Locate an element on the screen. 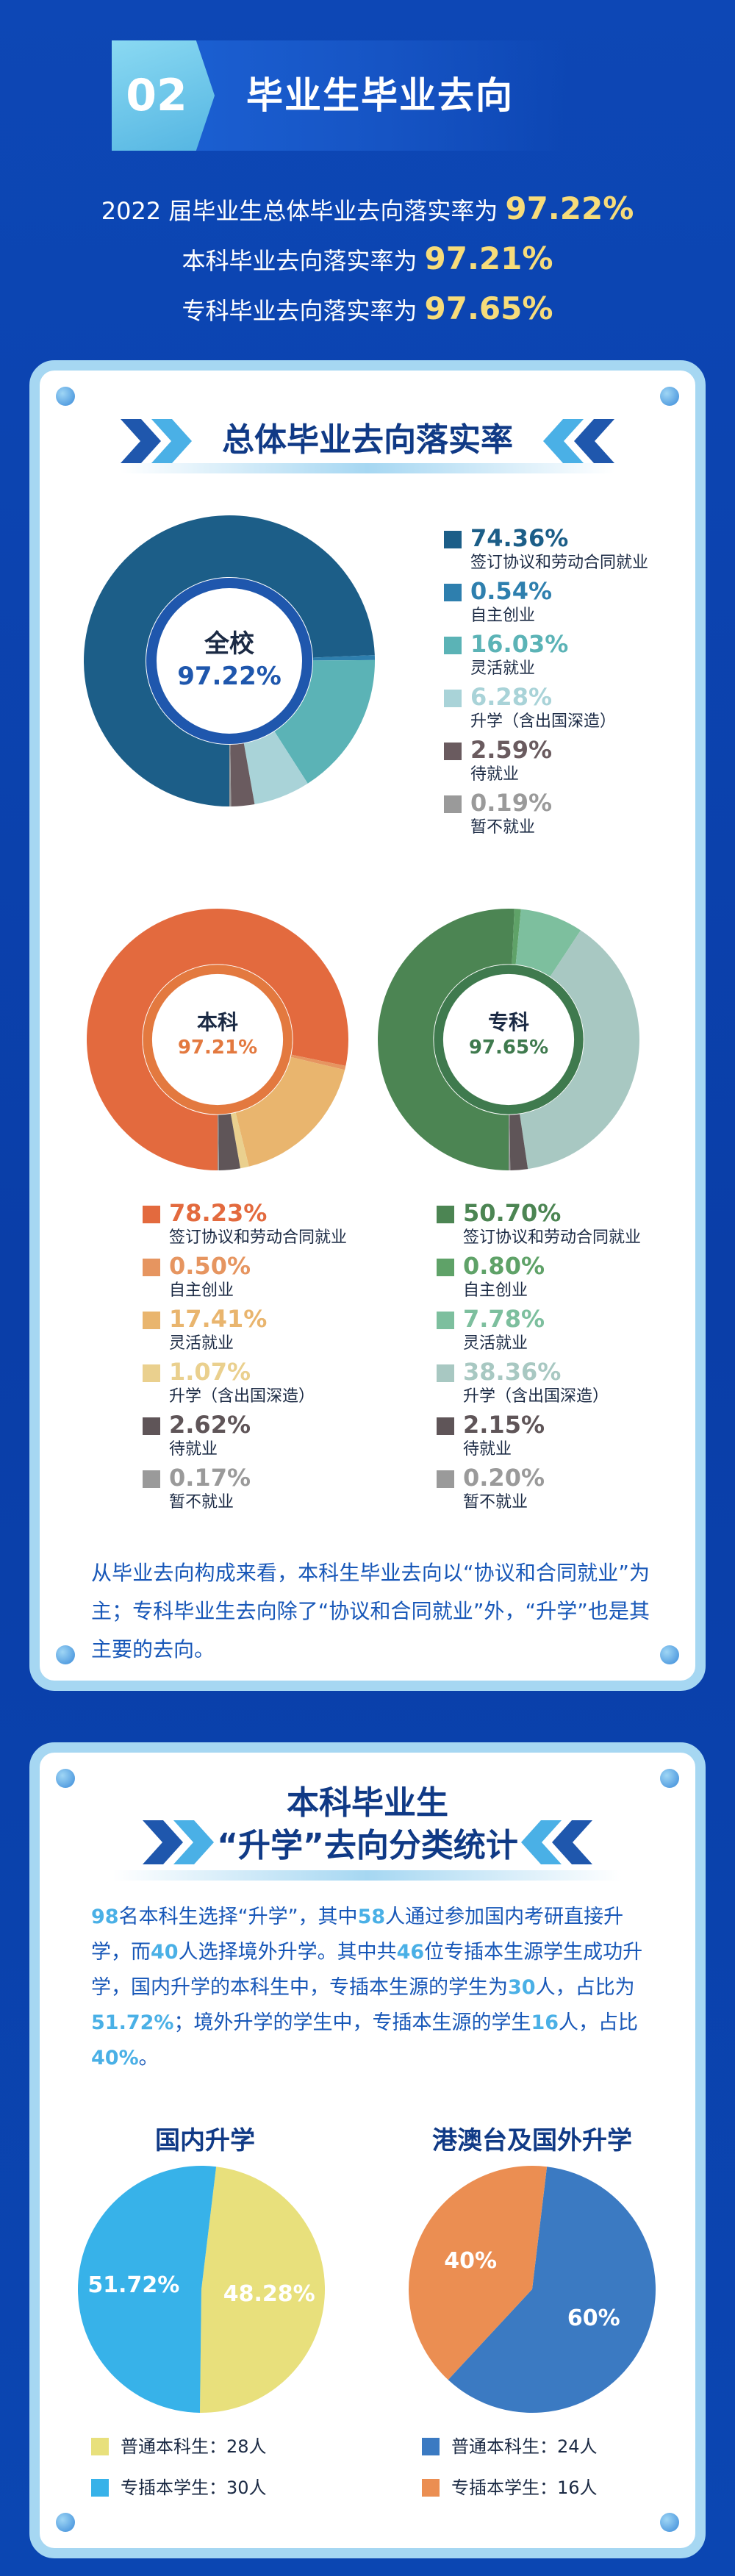 Image resolution: width=735 pixels, height=2576 pixels. legend-value: 0.50% is located at coordinates (210, 1266).